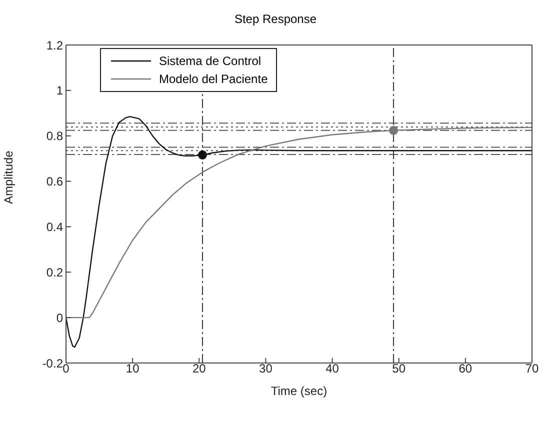 This screenshot has width=551, height=441. What do you see at coordinates (333, 369) in the screenshot?
I see `x-tick-label: 40` at bounding box center [333, 369].